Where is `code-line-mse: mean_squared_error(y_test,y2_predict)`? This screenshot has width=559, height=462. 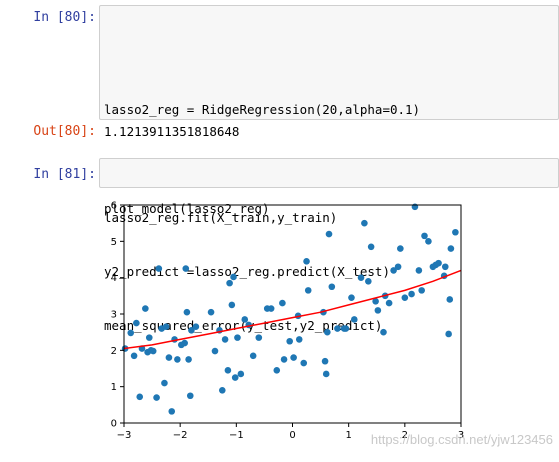
code-line-mse: mean_squared_error(y_test,y2_predict) is located at coordinates (243, 325).